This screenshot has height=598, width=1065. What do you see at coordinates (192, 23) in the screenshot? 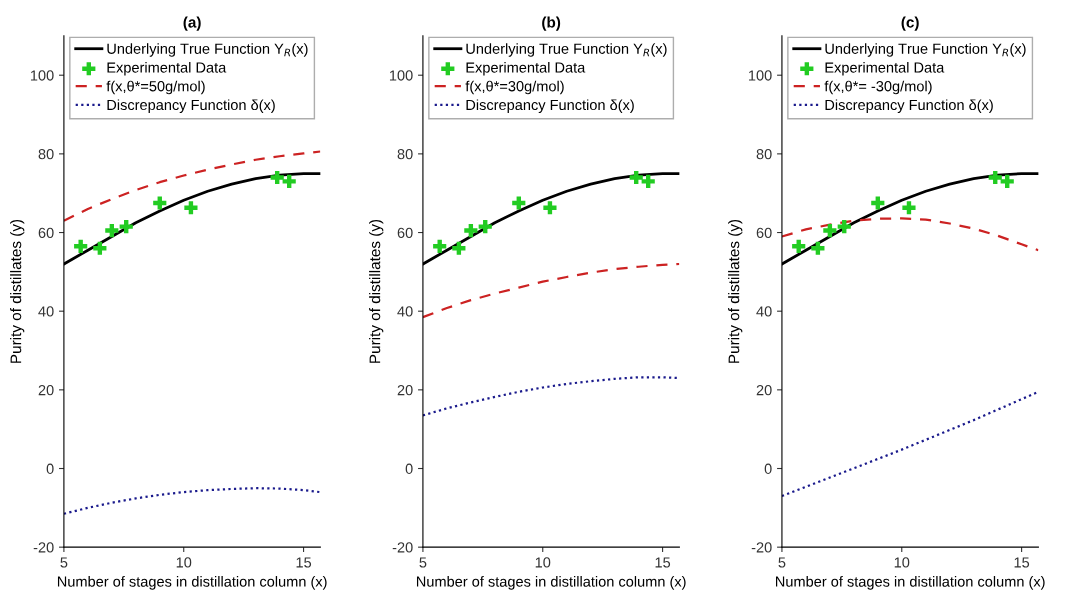
I see `chart-title: (a)` at bounding box center [192, 23].